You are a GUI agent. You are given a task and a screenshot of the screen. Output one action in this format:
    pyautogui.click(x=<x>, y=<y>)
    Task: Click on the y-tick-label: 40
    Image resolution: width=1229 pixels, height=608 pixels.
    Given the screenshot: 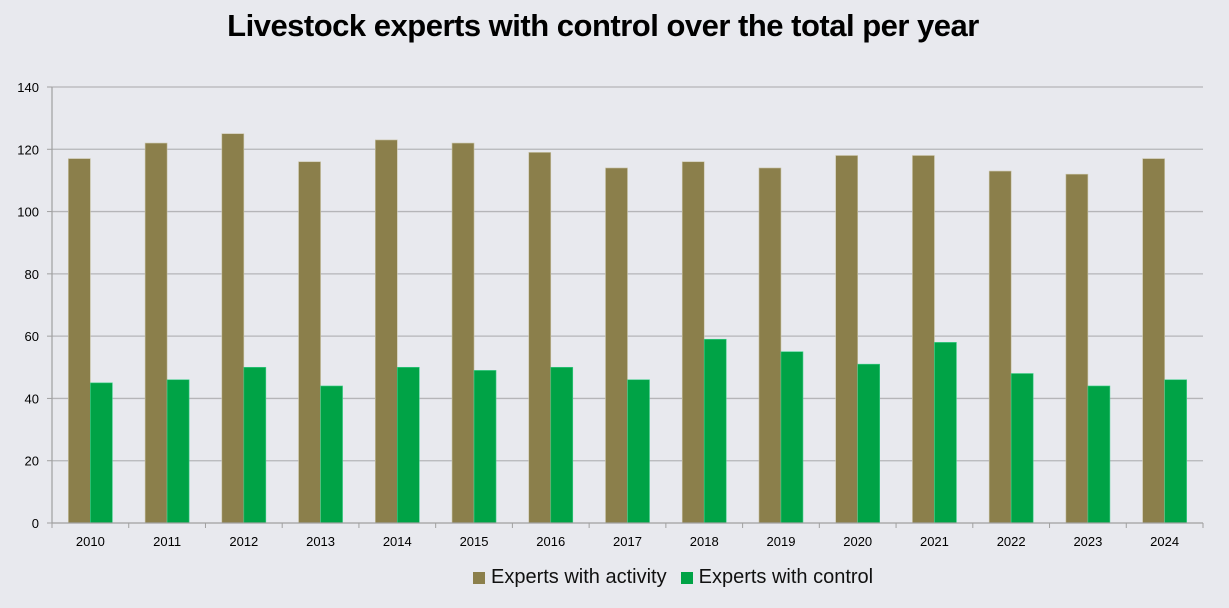 What is the action you would take?
    pyautogui.click(x=32, y=398)
    